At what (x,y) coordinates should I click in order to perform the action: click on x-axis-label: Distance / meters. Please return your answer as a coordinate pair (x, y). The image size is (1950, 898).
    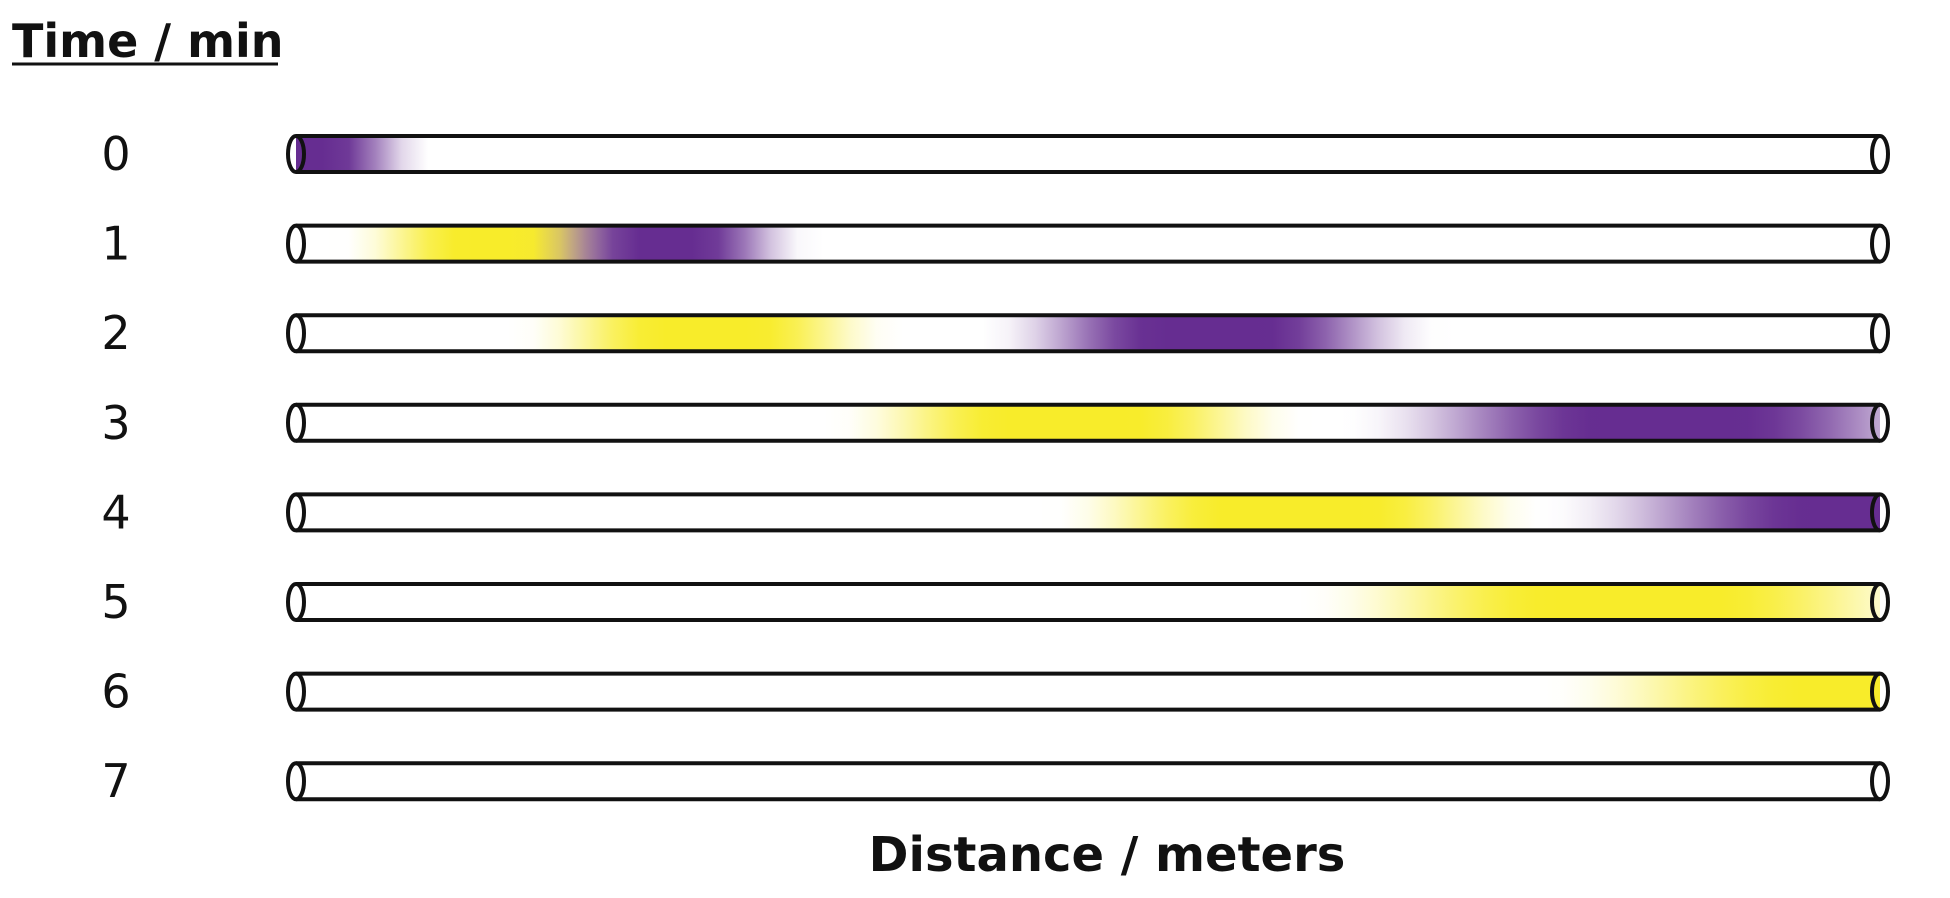
    Looking at the image, I should click on (1107, 855).